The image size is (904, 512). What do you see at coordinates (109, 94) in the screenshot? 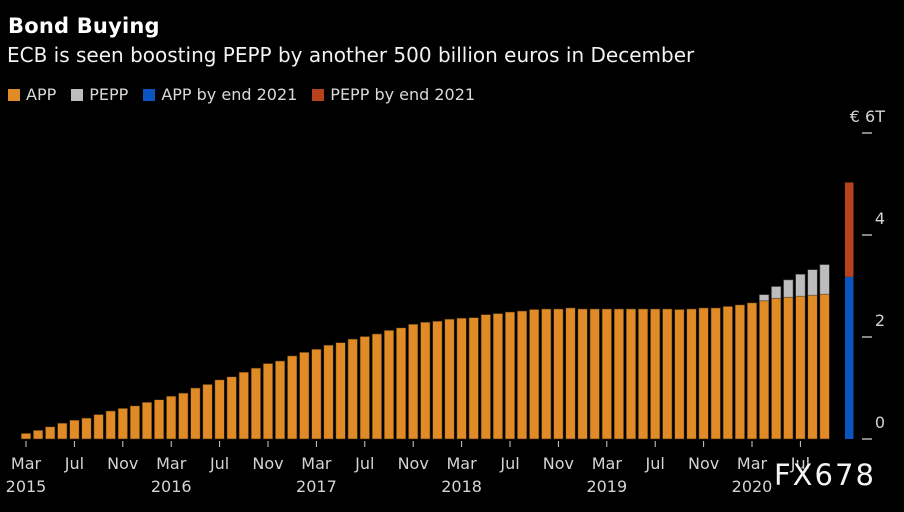
I see `legend-label-pepp: PEPP` at bounding box center [109, 94].